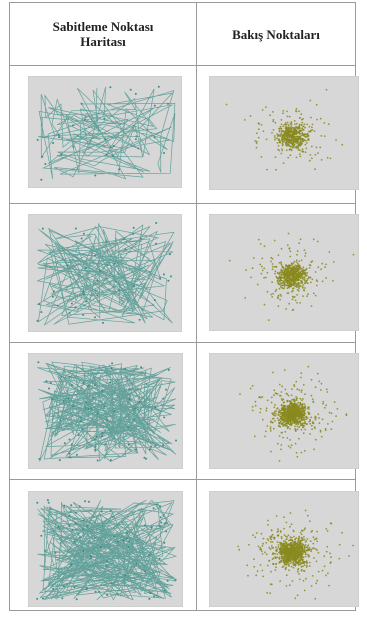 Image resolution: width=367 pixels, height=622 pixels. I want to click on header-fixation-map: Sabitleme Noktası Haritası, so click(103, 34).